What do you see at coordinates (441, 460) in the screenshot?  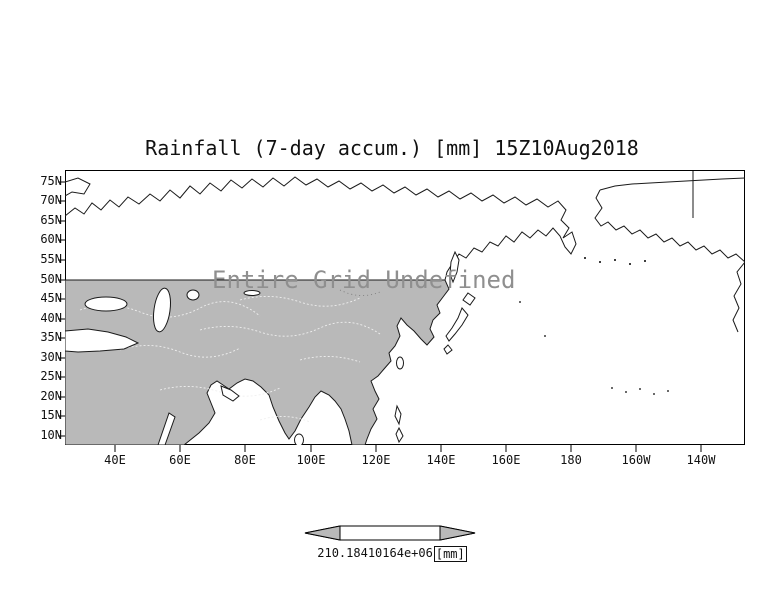 I see `lon-tick-label: 140E` at bounding box center [441, 460].